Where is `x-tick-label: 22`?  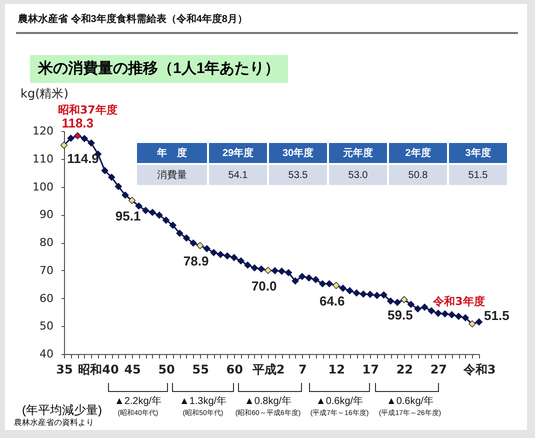 x-tick-label: 22 is located at coordinates (405, 369).